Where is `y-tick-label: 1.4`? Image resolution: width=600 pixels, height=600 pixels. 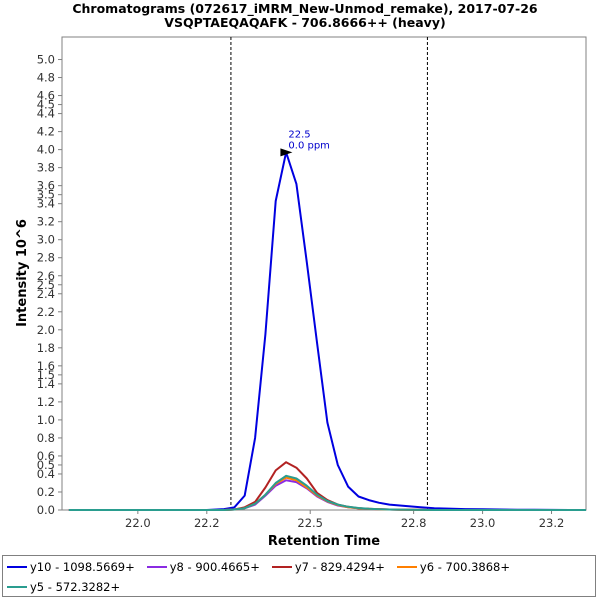
y-tick-label: 1.4 is located at coordinates (46, 384).